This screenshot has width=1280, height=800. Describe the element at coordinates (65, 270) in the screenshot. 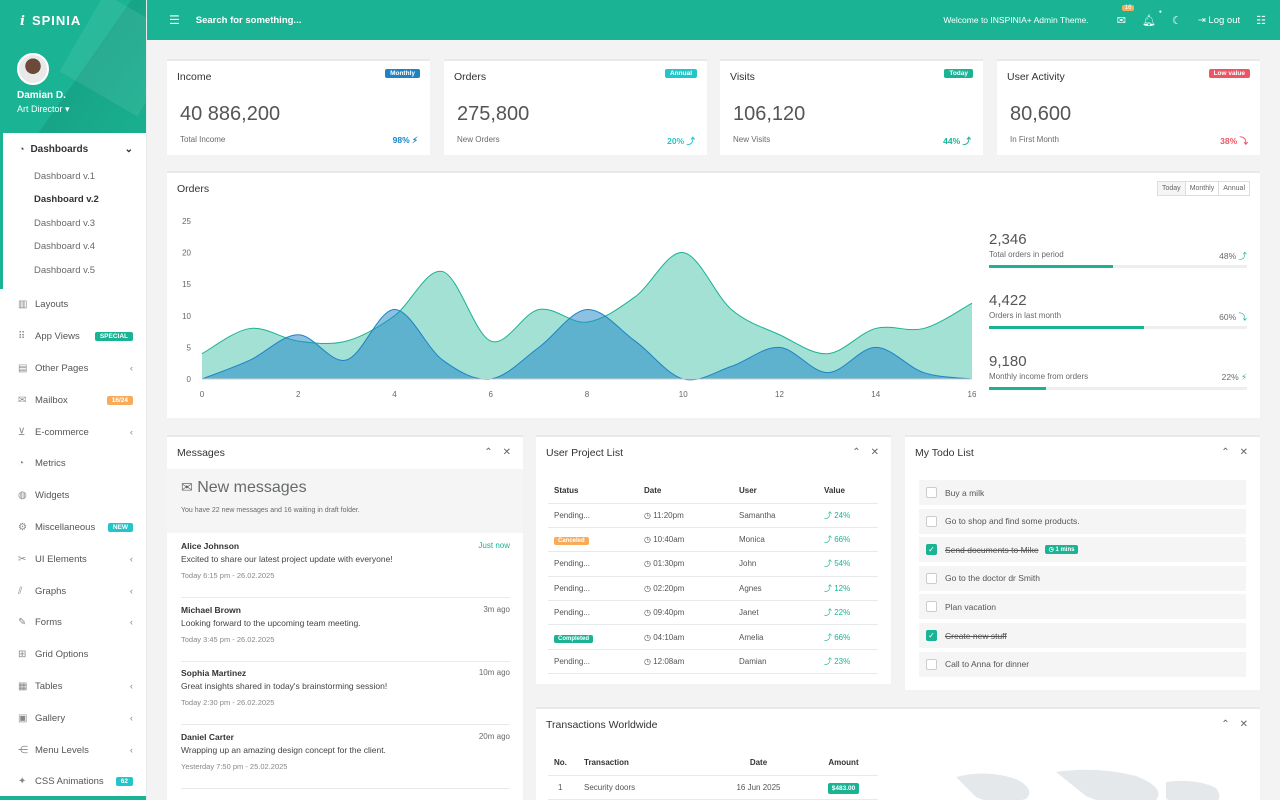

I see `sidebar-subitem: Dashboard v.5` at that location.